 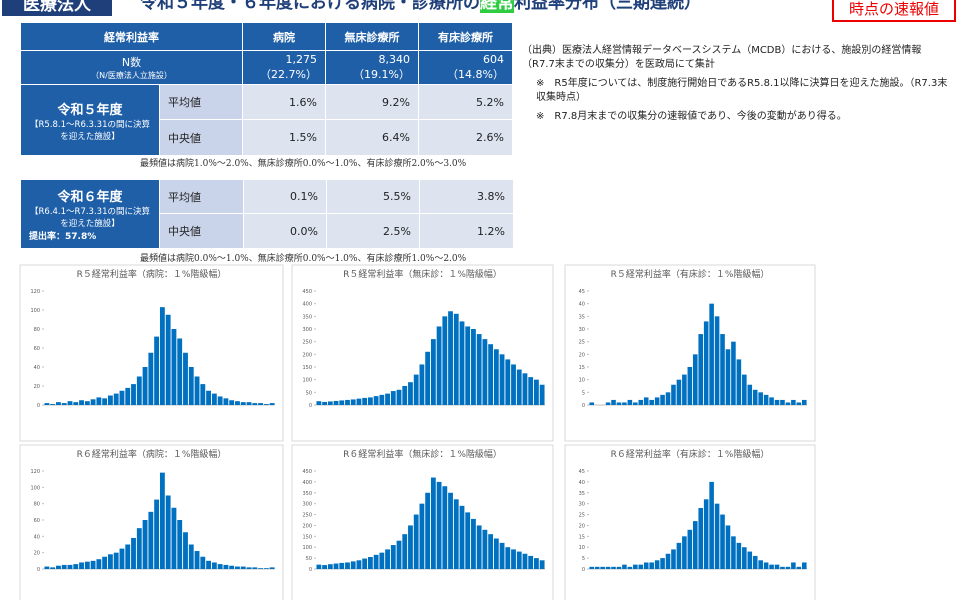 I want to click on y-tick-label: 250, so click(x=307, y=343).